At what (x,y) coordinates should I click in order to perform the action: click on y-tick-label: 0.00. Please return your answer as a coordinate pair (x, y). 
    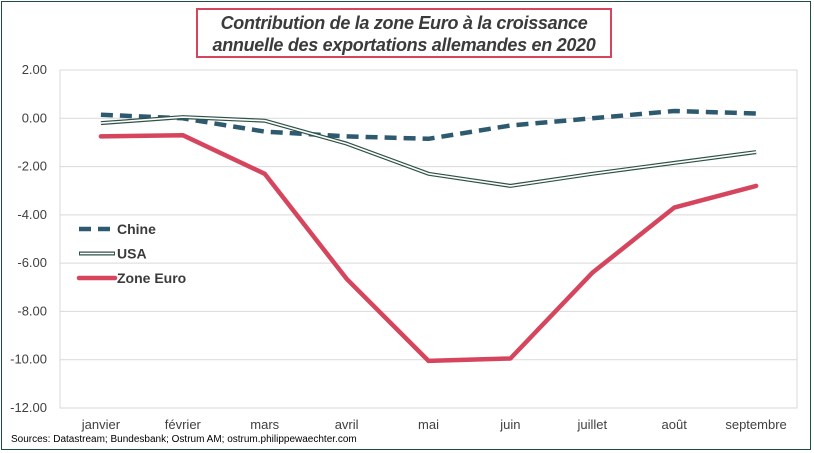
    Looking at the image, I should click on (34, 117).